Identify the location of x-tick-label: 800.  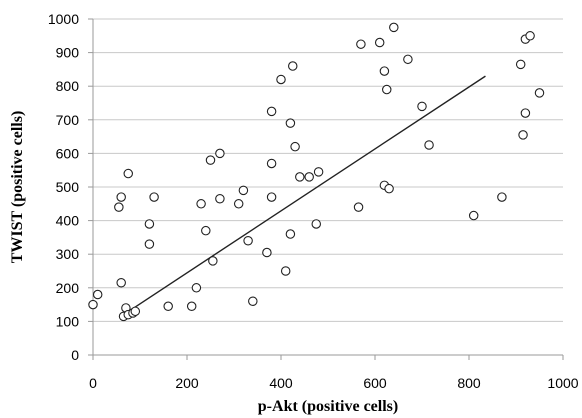
(469, 383).